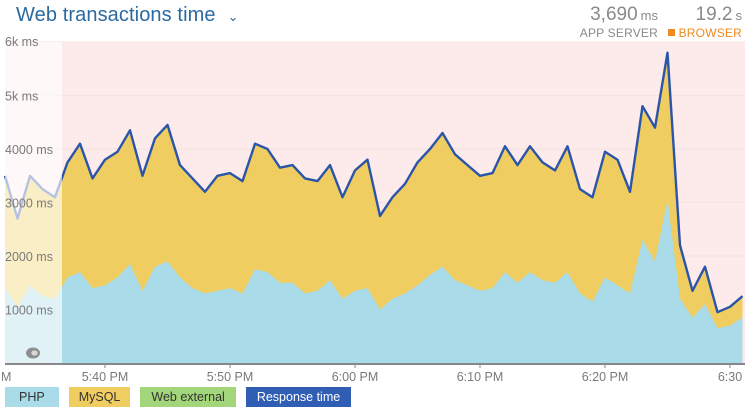 The image size is (750, 410). I want to click on chart-title: Web transactions time, so click(116, 15).